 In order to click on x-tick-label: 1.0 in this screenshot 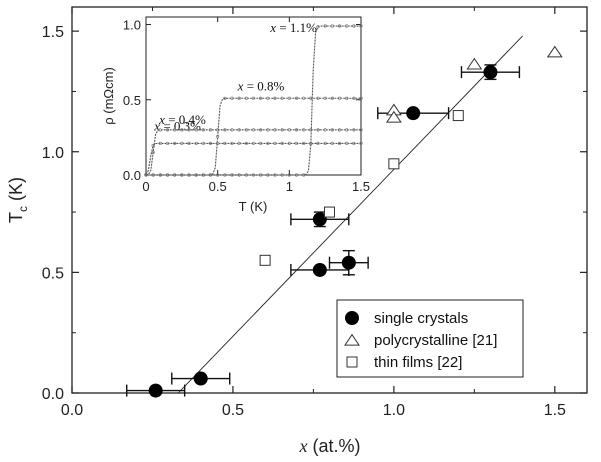, I will do `click(394, 410)`.